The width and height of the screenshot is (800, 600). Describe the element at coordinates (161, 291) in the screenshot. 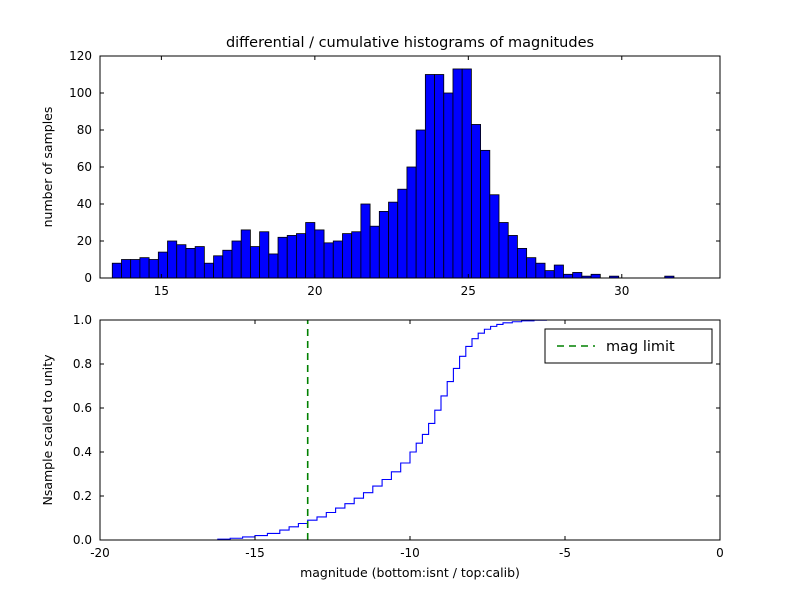

I see `x-tick-label: 15` at that location.